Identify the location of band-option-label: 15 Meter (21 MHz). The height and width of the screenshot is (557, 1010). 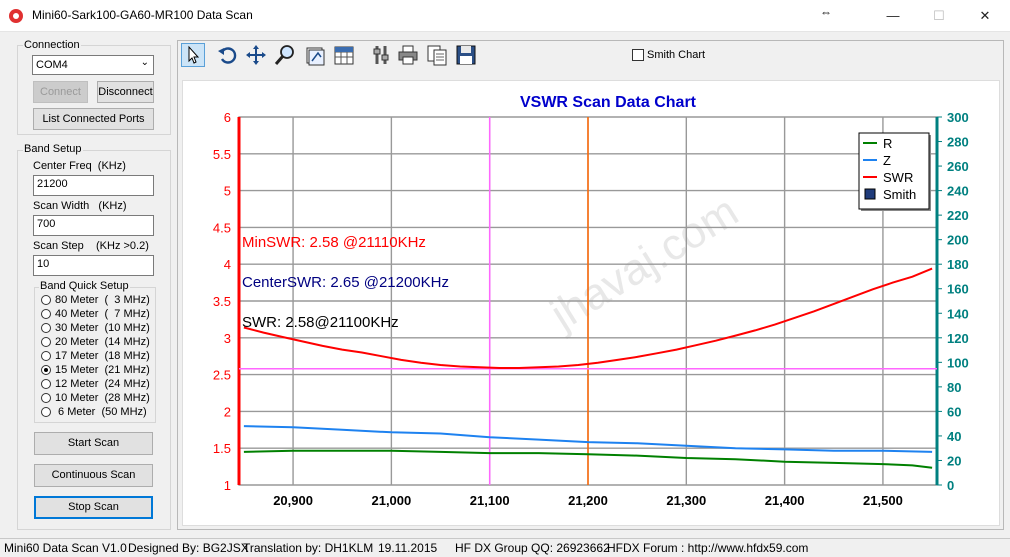
(102, 370).